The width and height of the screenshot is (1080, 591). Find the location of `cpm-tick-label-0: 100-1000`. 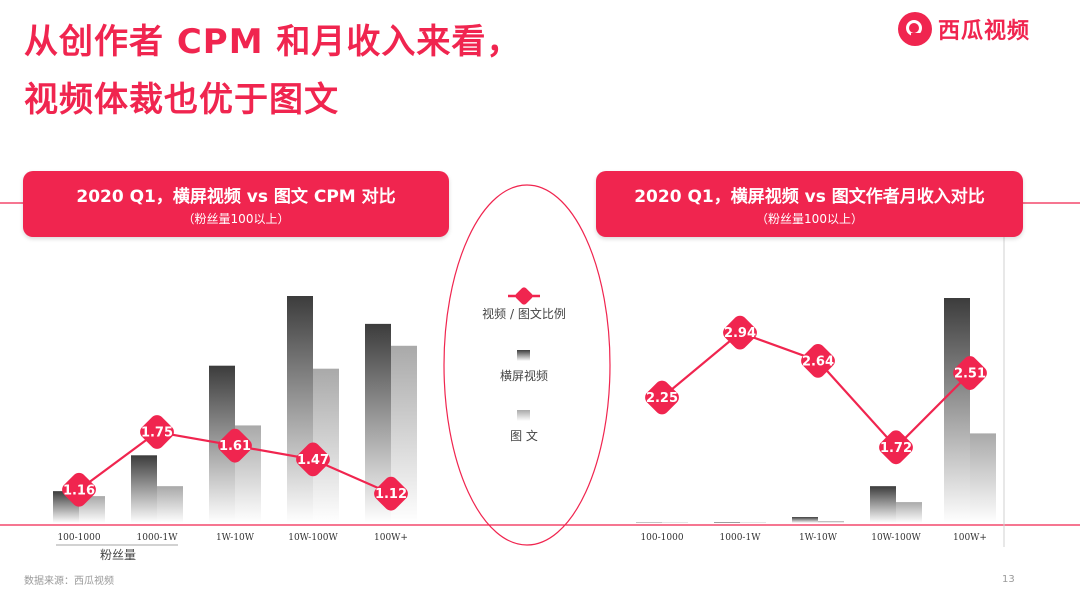

cpm-tick-label-0: 100-1000 is located at coordinates (78, 538).